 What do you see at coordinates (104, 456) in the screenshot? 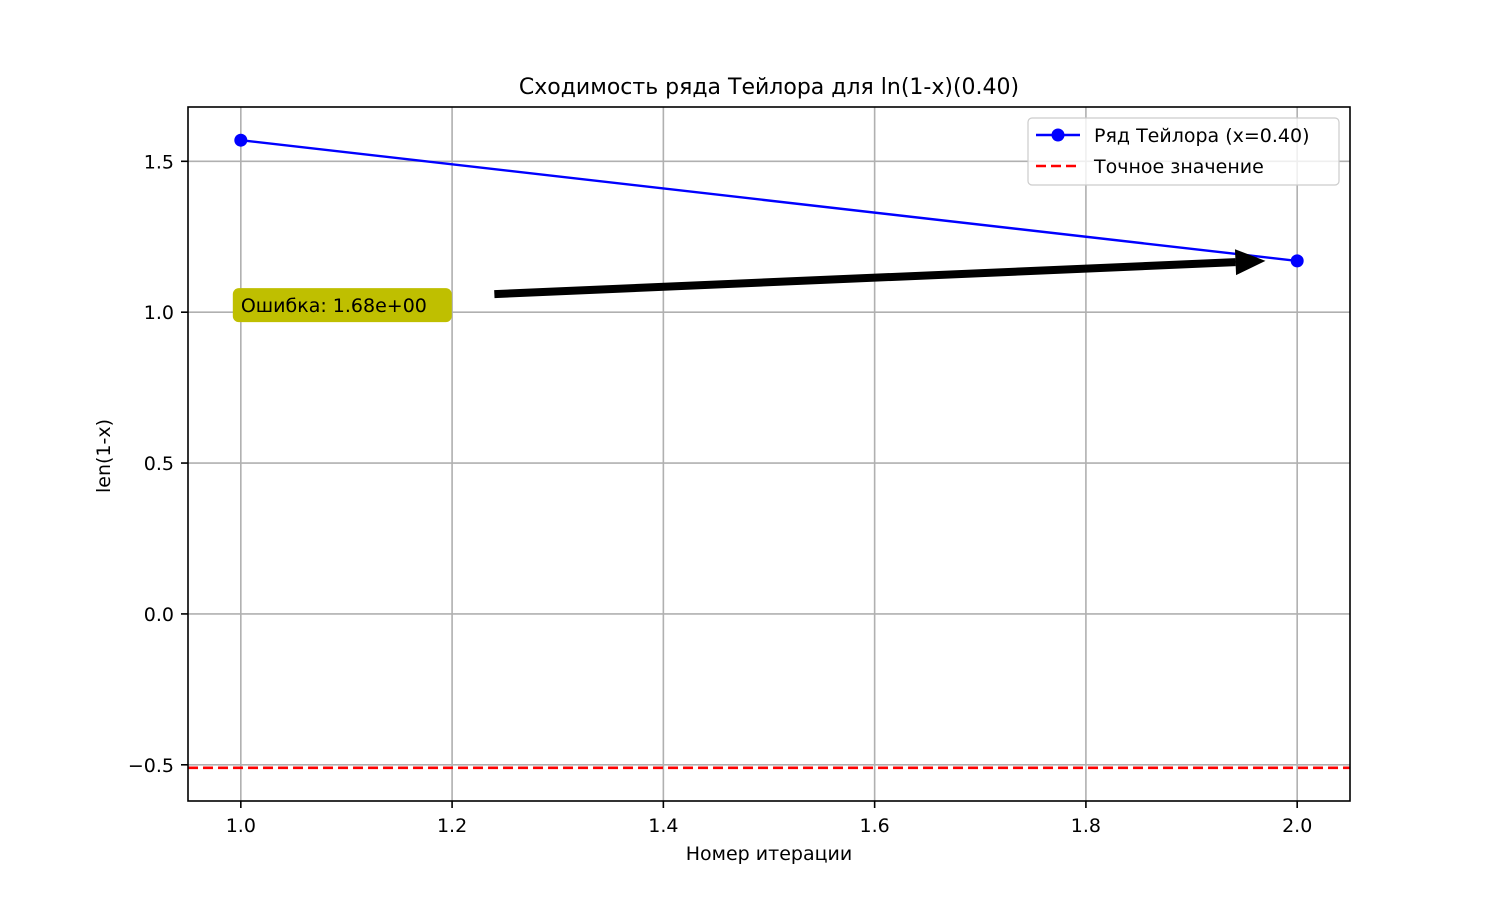
I see `y-axis-label: len(1-x)` at bounding box center [104, 456].